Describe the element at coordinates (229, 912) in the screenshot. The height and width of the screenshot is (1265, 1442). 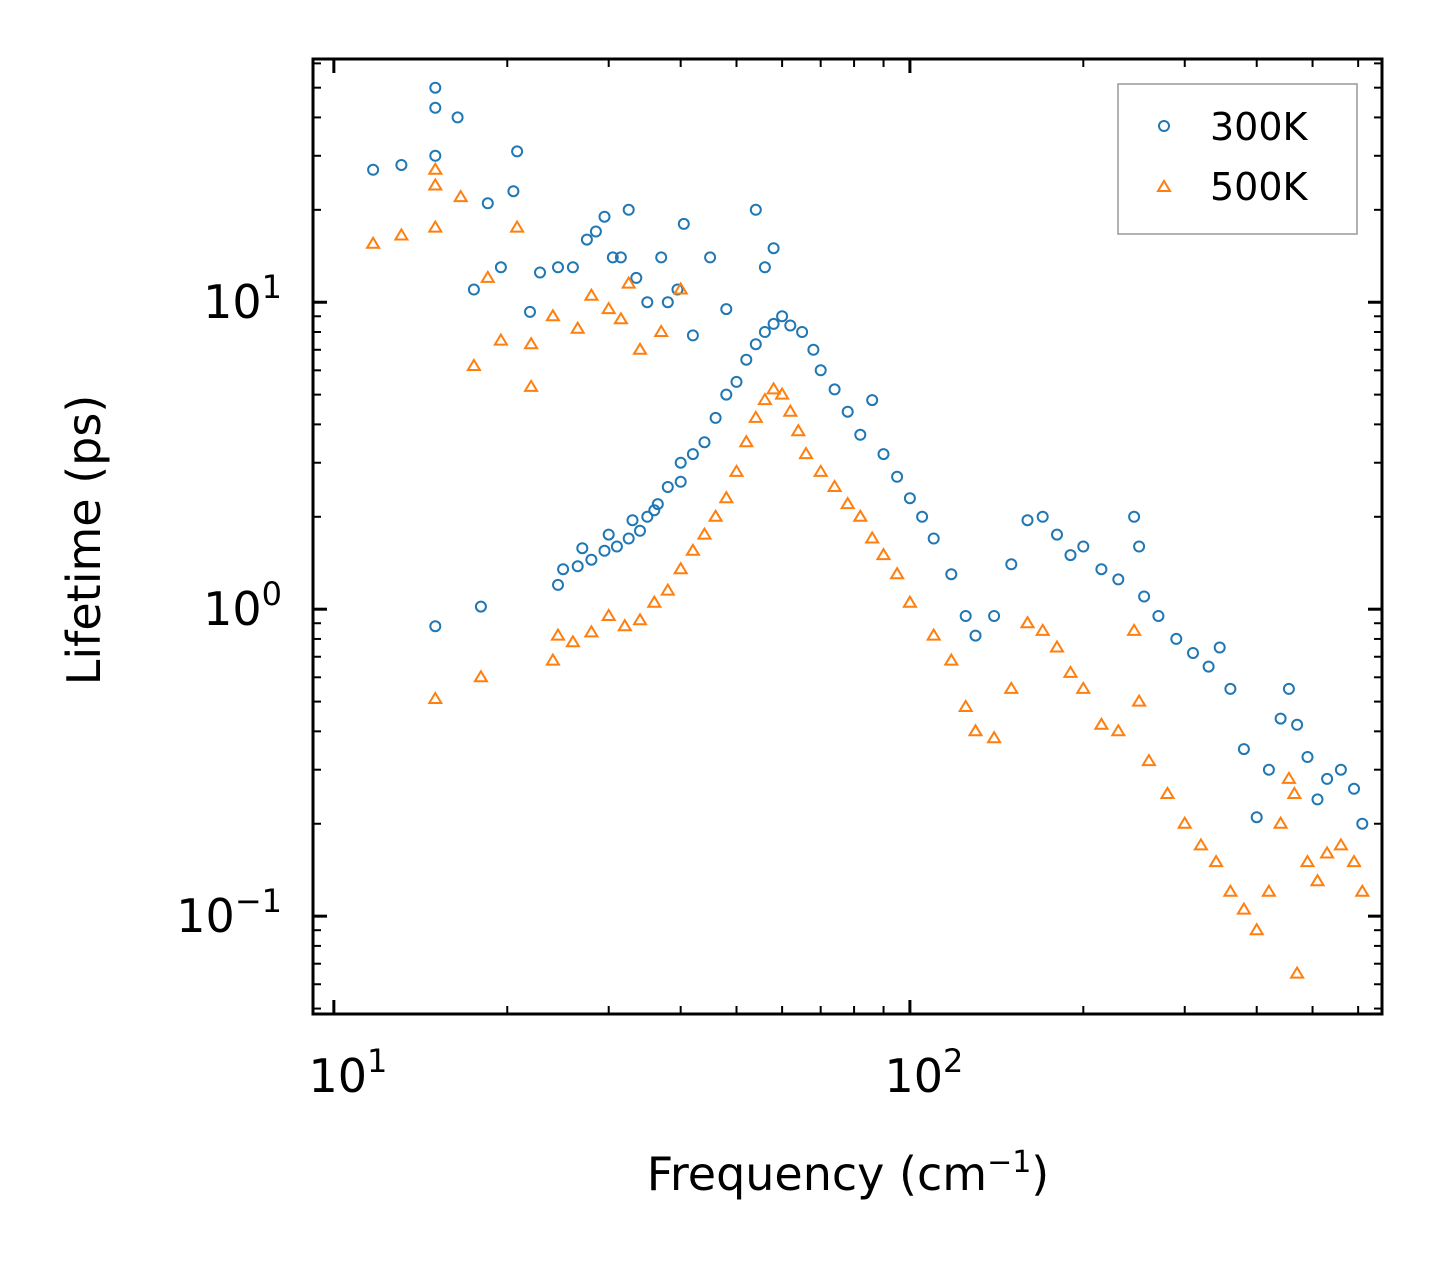
I see `y-tick-label-0: 10⁻¹` at that location.